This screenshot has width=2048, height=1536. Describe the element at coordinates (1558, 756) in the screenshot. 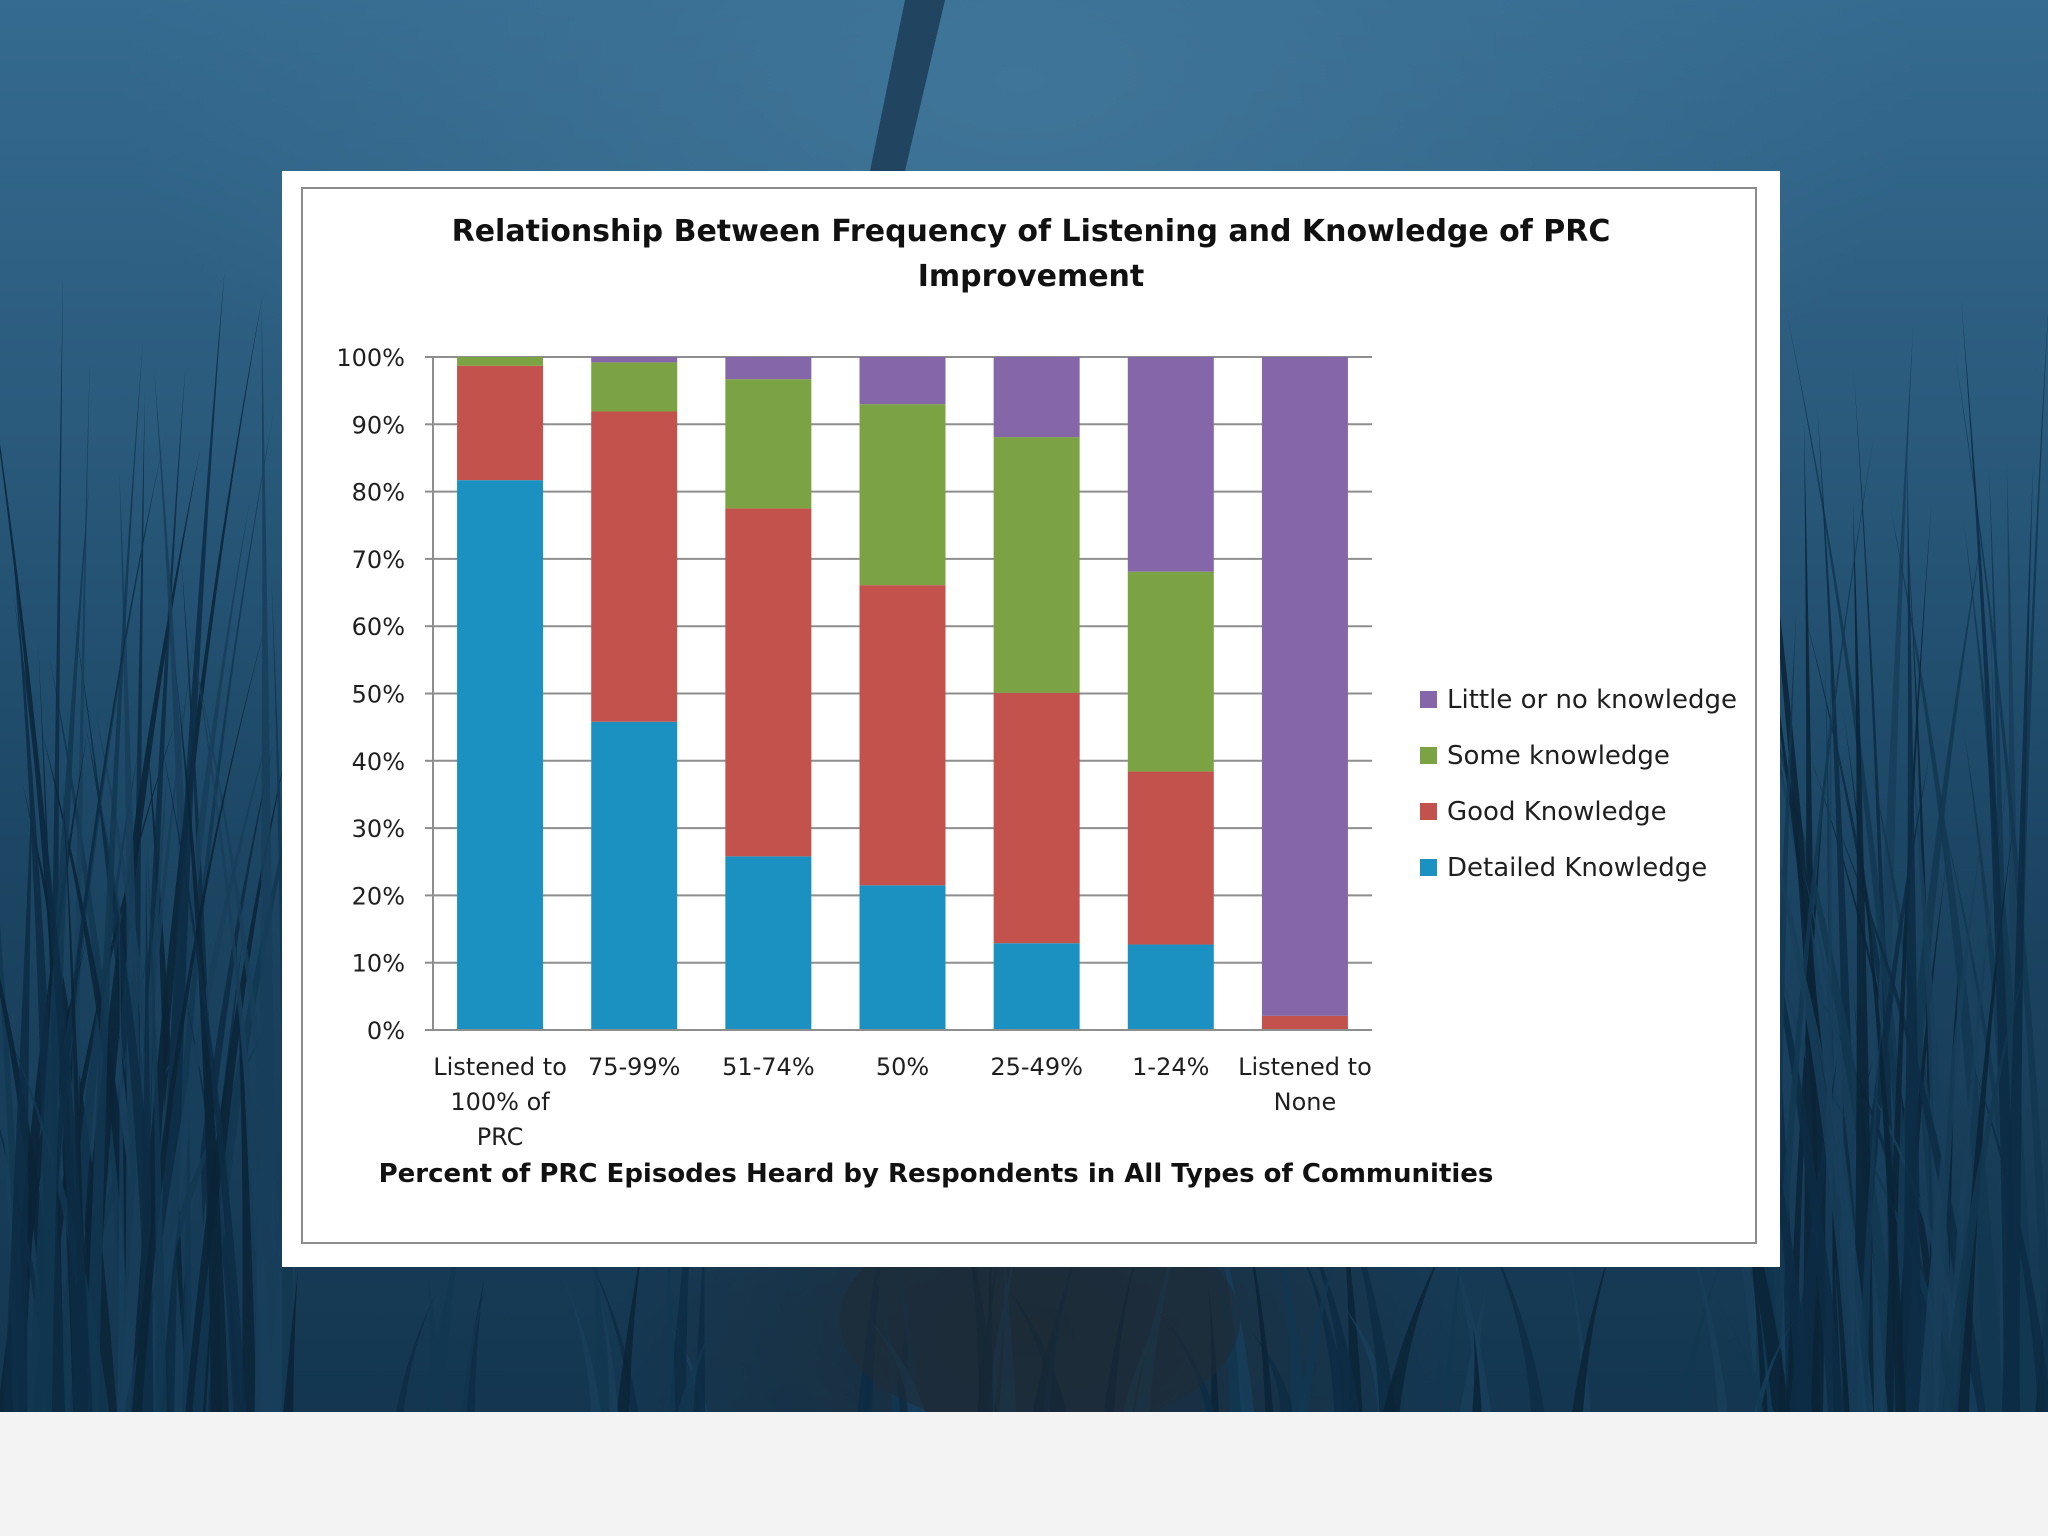

I see `legend-label: Some knowledge` at that location.